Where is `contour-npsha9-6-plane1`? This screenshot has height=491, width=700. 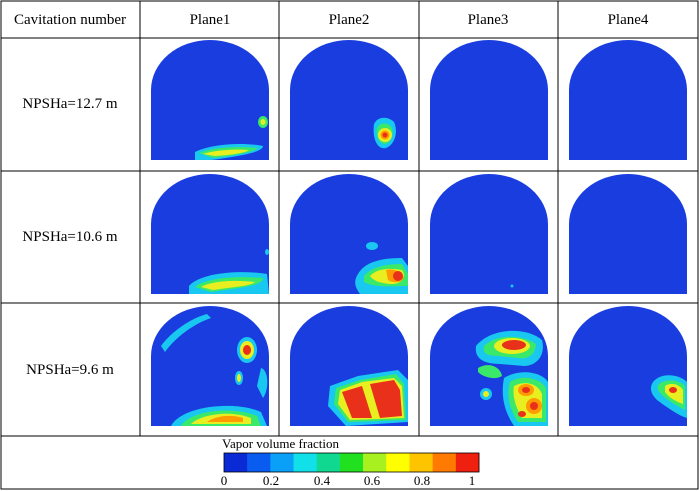 contour-npsha9-6-plane1 is located at coordinates (210, 366).